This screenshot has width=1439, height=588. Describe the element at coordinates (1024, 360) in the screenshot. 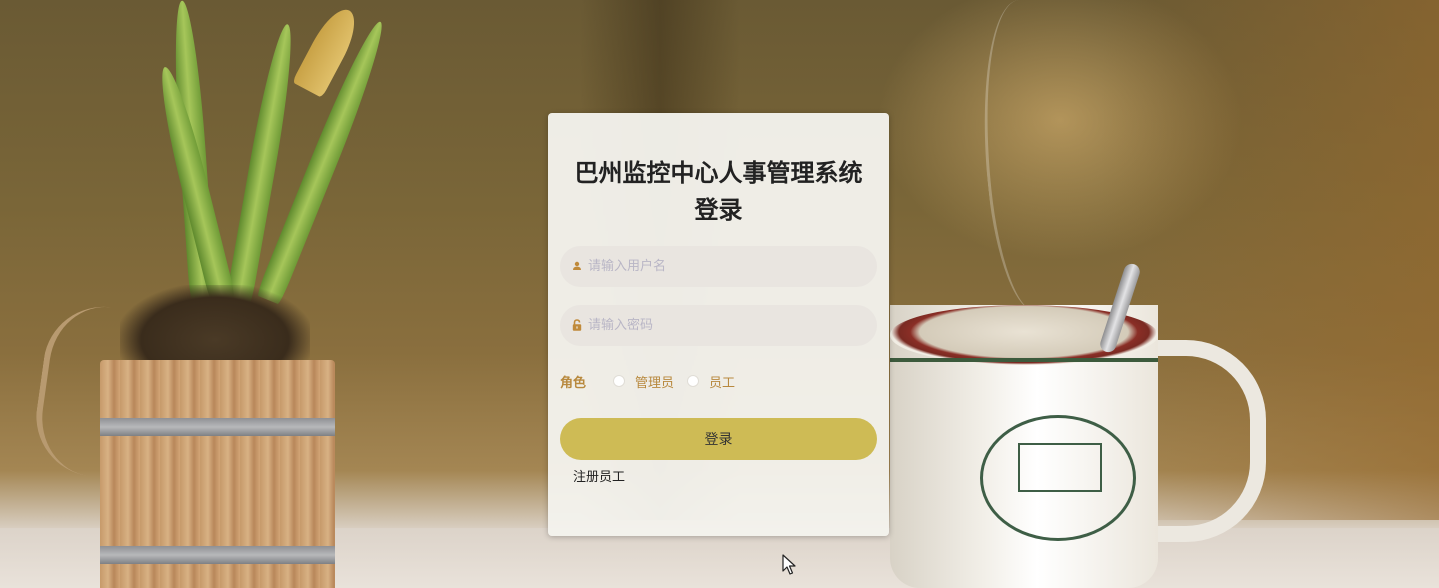

I see `mug-stripe` at that location.